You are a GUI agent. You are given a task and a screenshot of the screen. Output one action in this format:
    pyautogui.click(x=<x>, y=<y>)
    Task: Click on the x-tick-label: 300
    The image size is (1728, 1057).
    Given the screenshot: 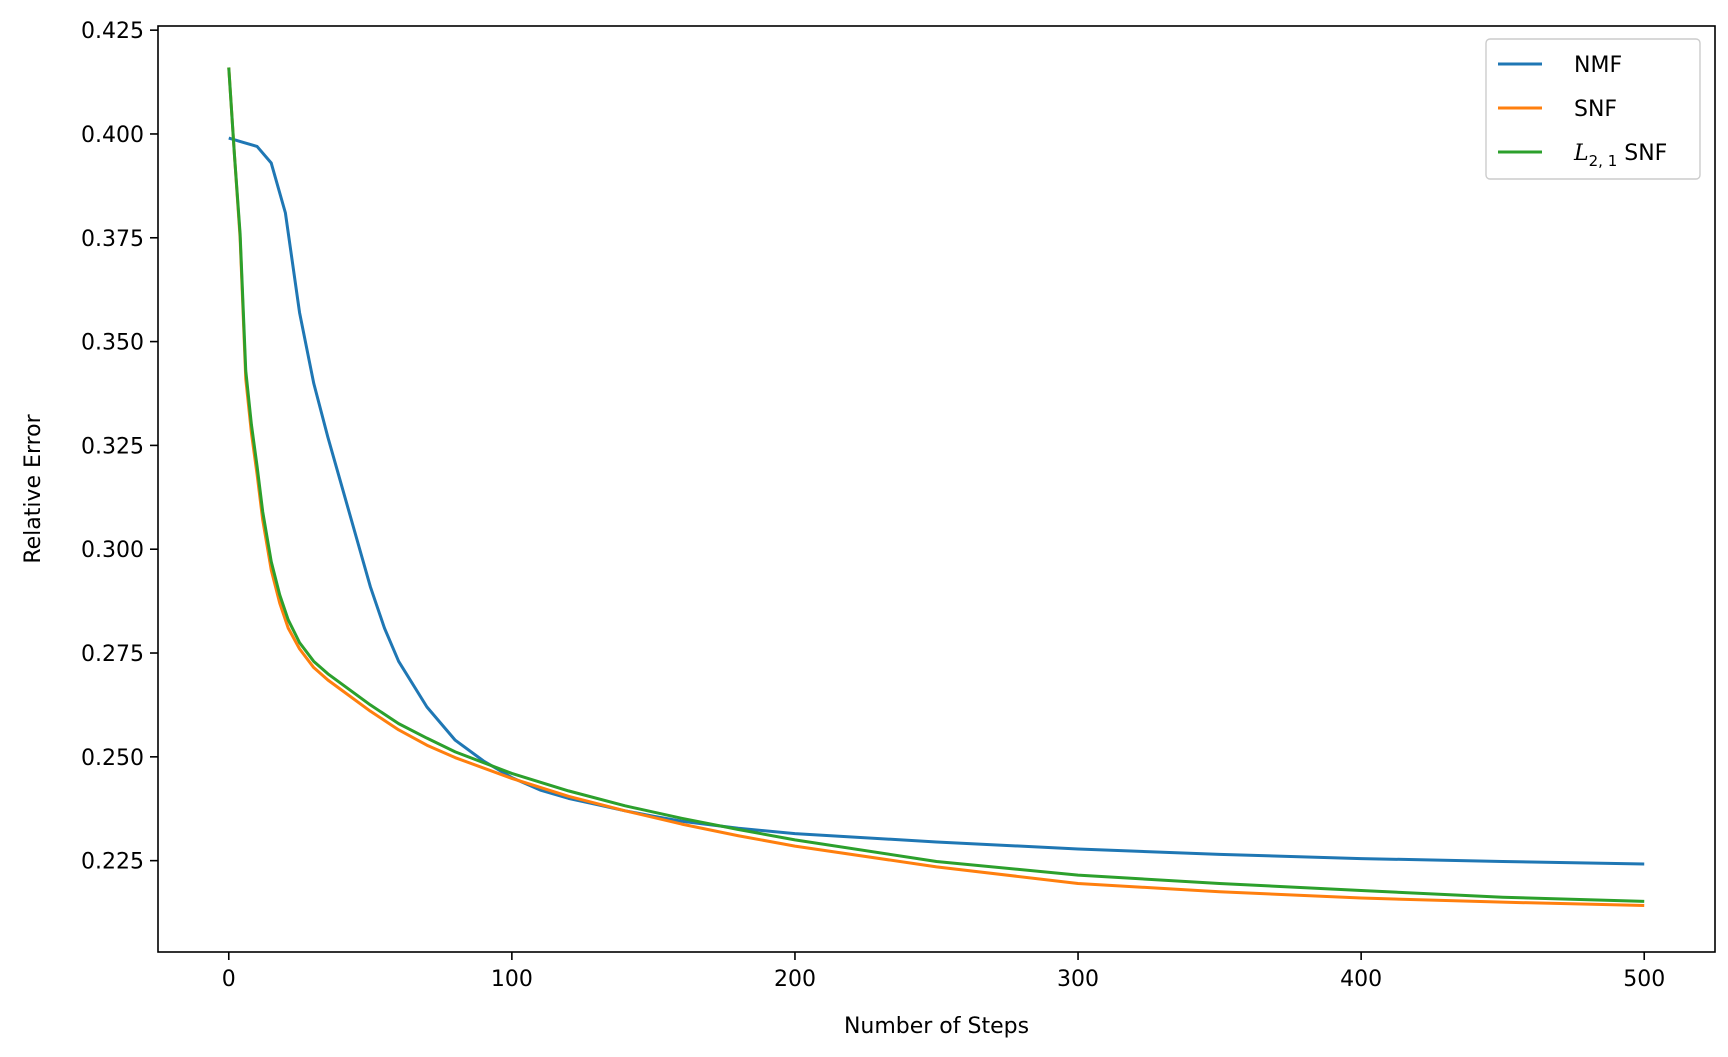 What is the action you would take?
    pyautogui.click(x=1078, y=979)
    